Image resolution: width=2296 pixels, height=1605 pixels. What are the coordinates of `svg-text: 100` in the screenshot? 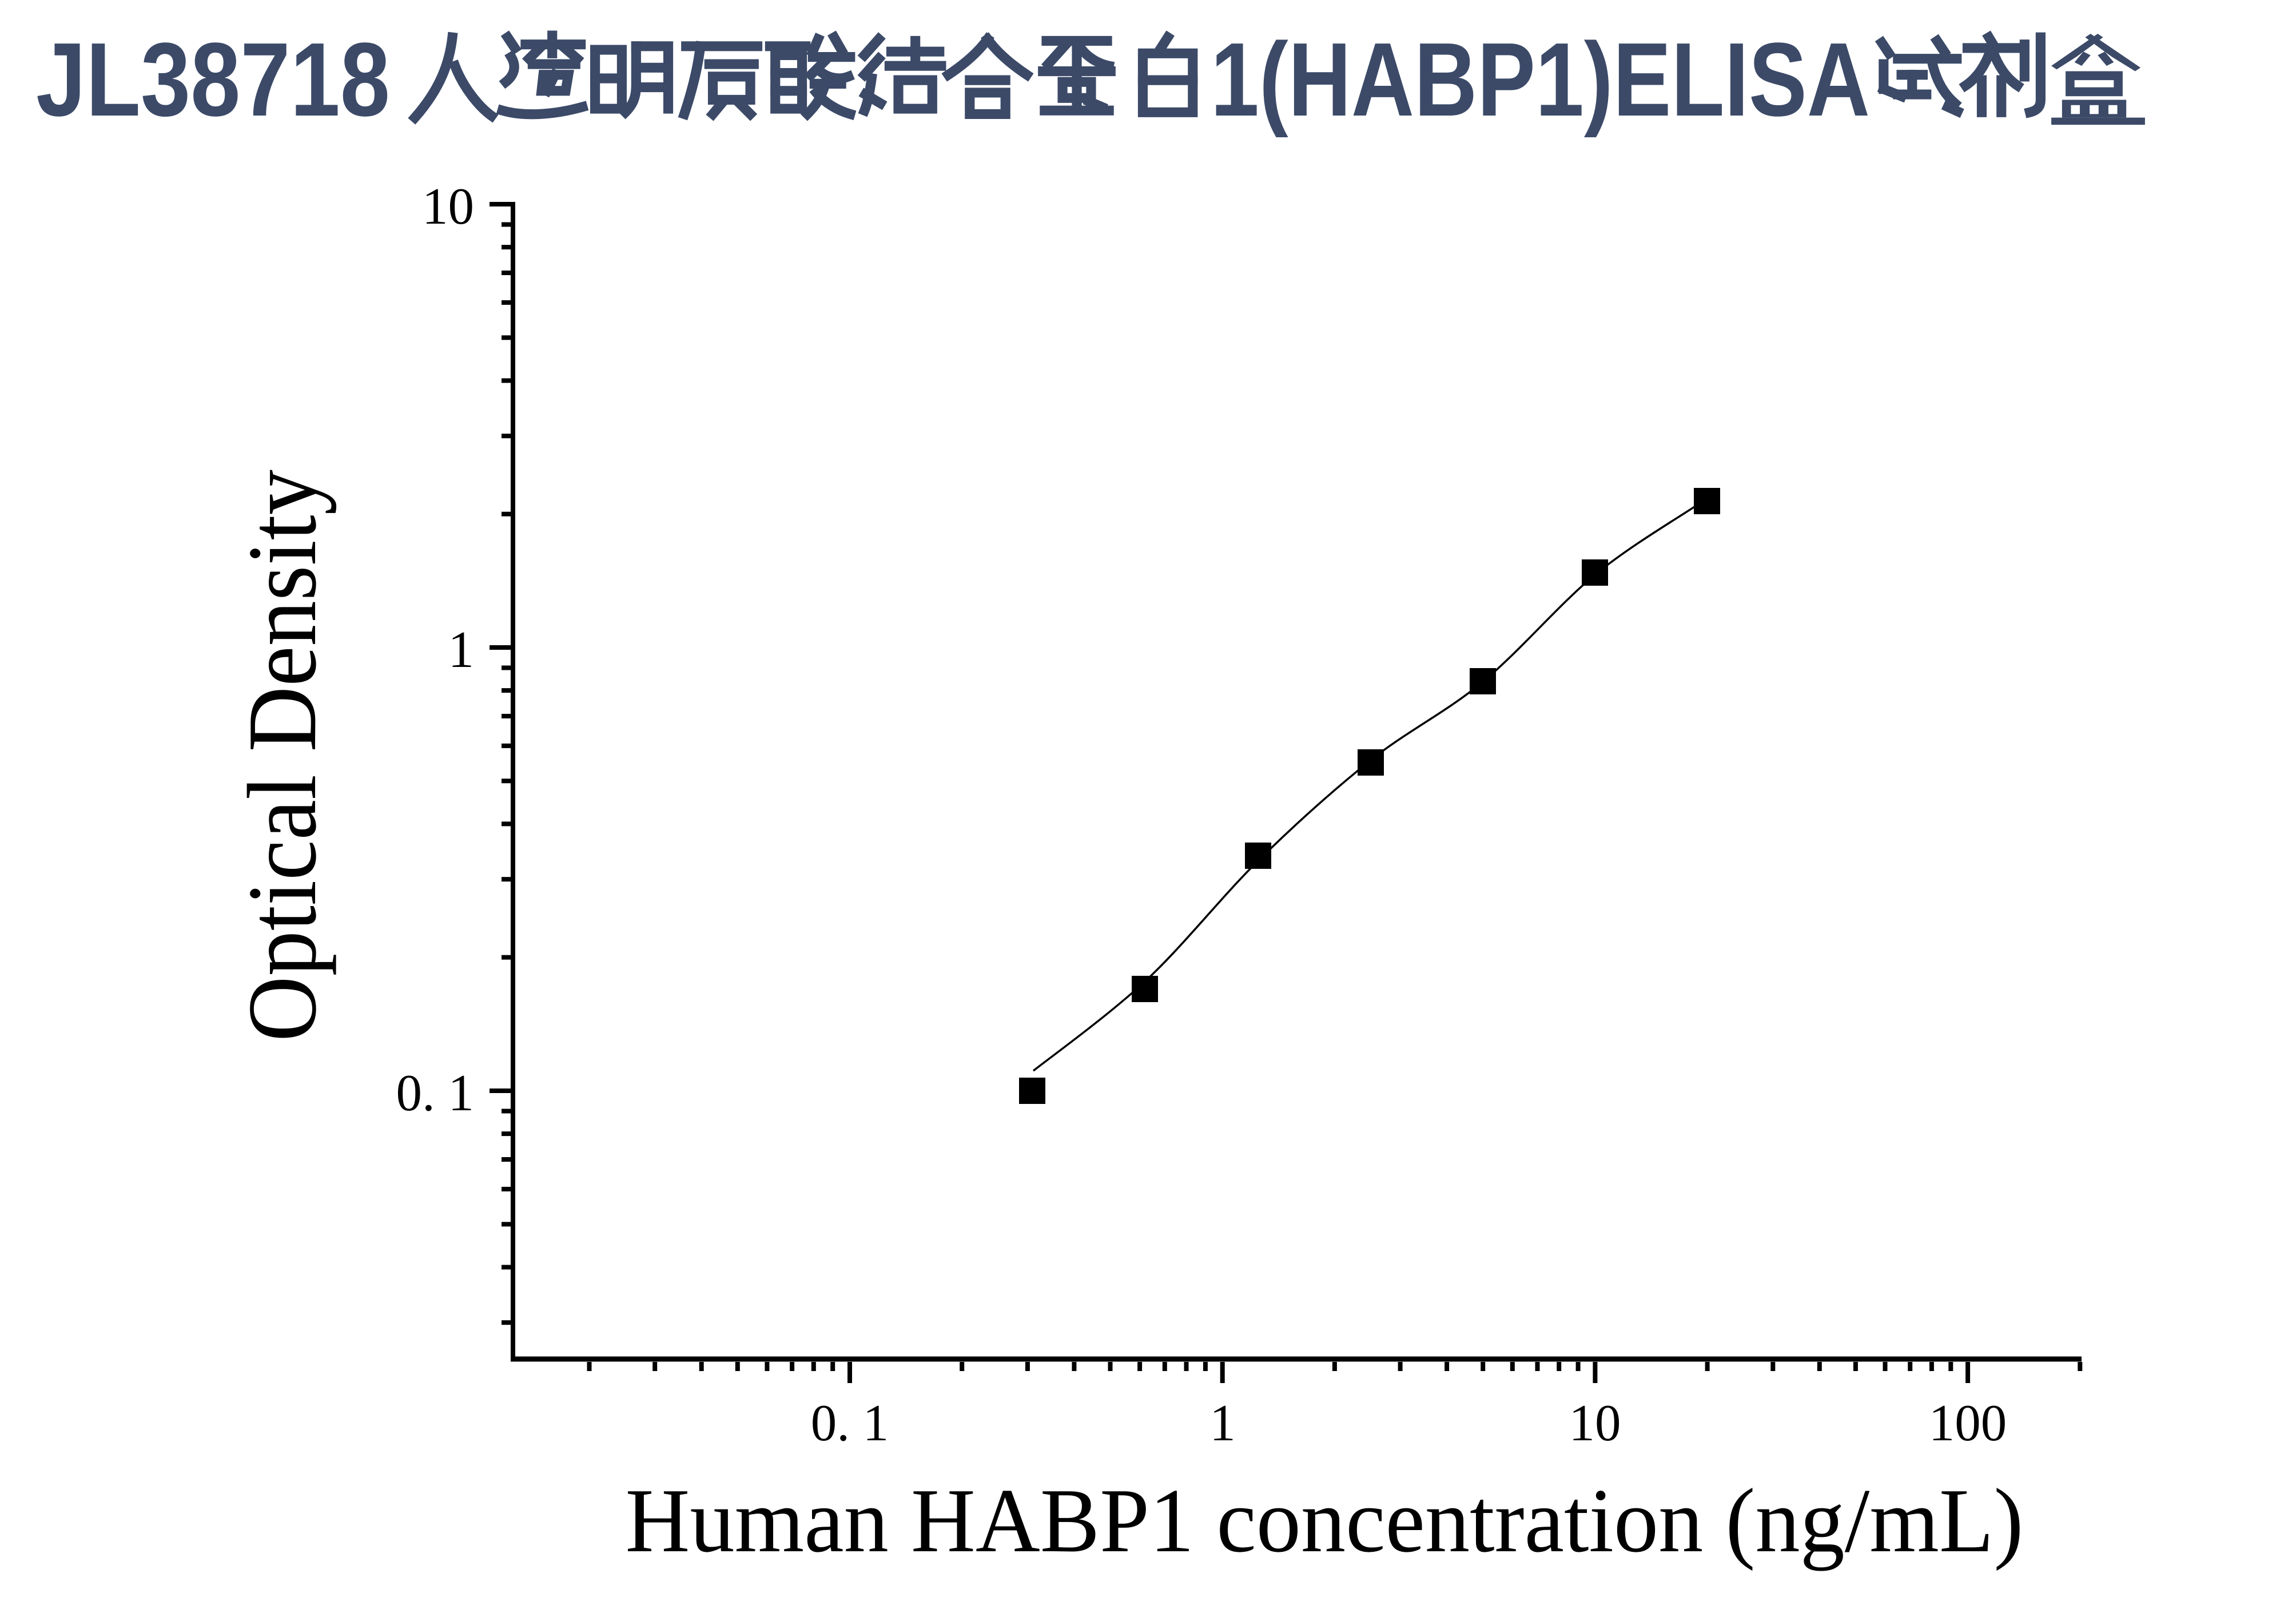 It's located at (1968, 1423).